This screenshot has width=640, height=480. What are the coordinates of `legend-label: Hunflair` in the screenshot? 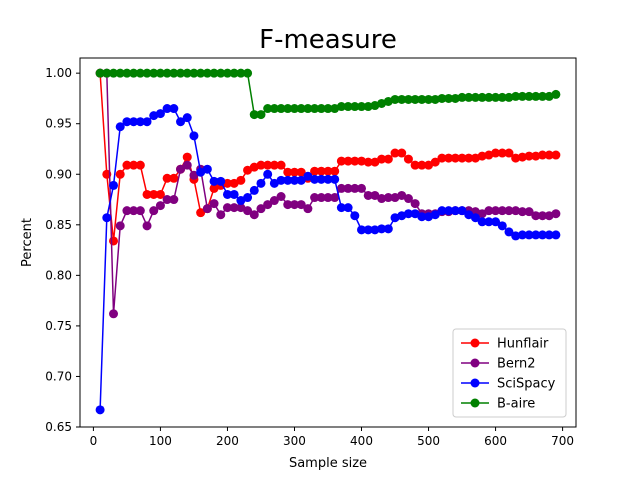 It's located at (523, 344).